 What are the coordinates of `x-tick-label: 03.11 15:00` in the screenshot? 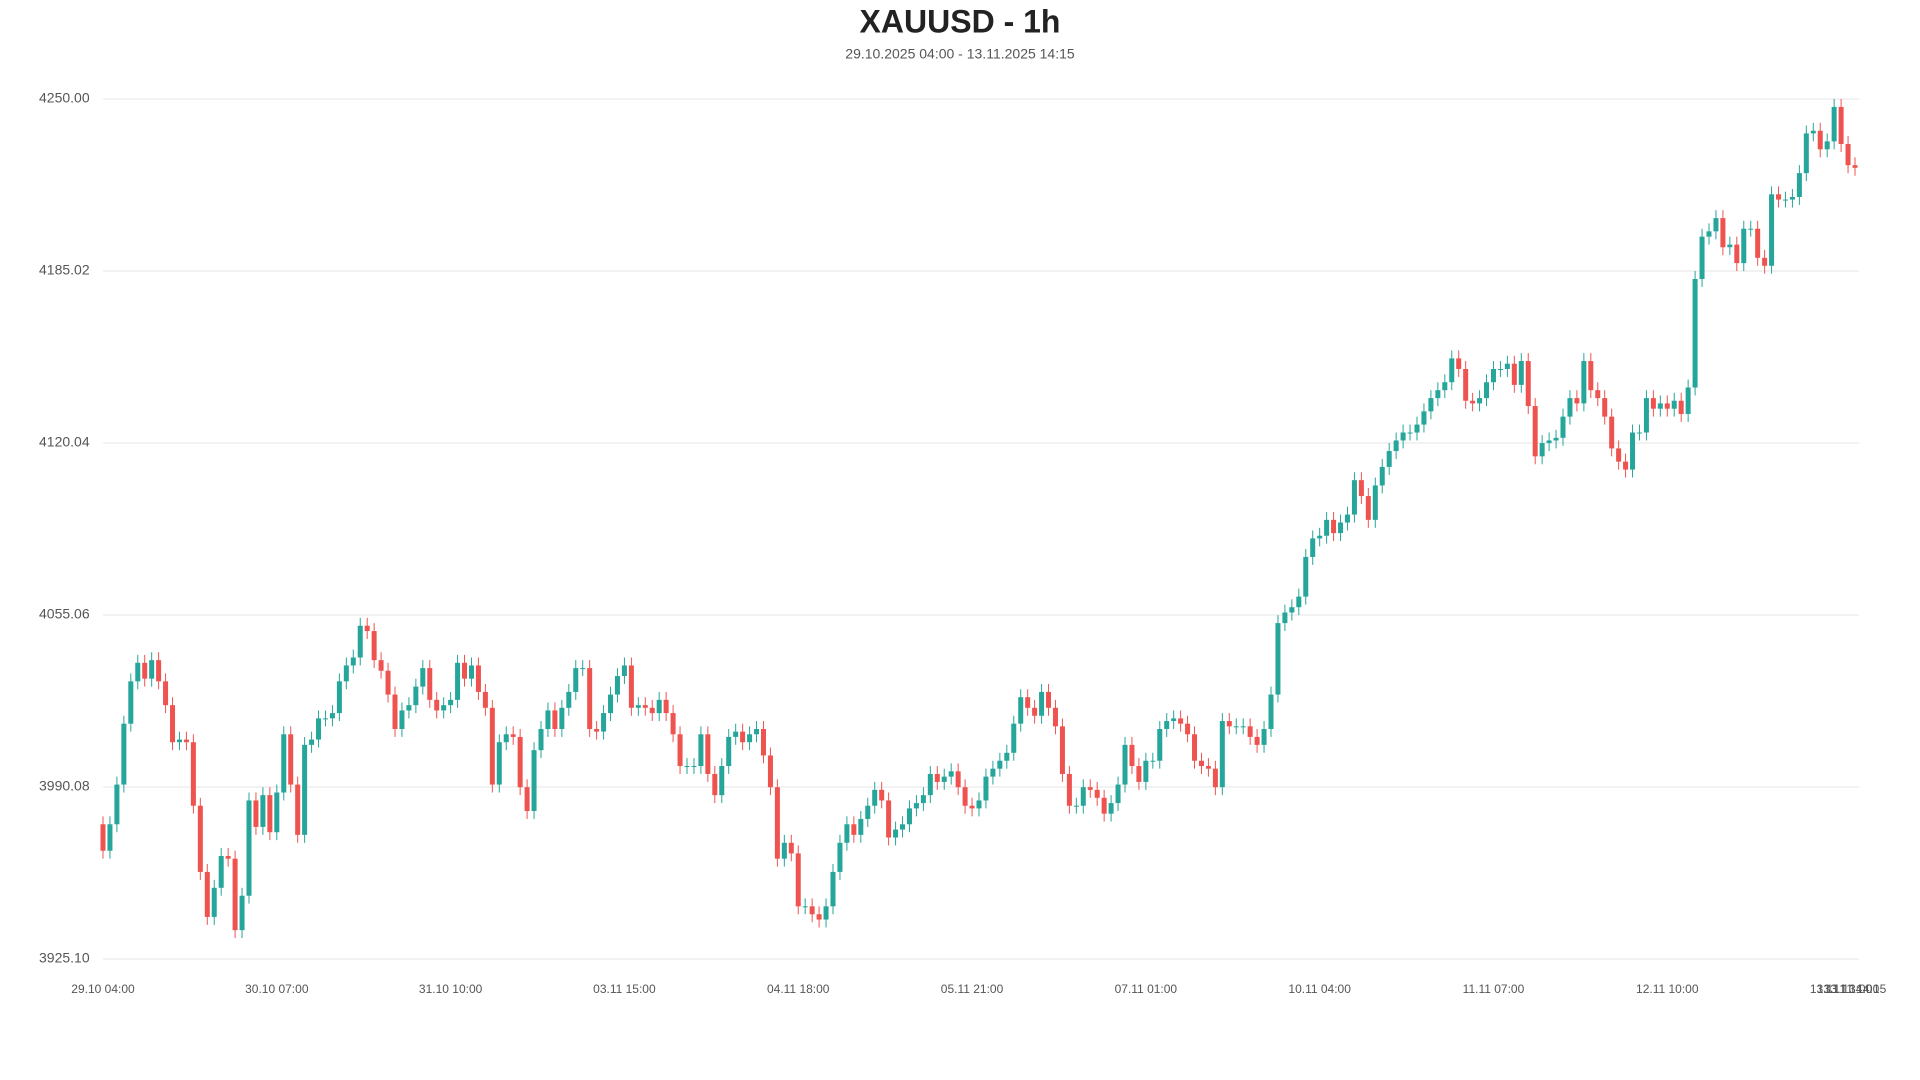 It's located at (624, 989).